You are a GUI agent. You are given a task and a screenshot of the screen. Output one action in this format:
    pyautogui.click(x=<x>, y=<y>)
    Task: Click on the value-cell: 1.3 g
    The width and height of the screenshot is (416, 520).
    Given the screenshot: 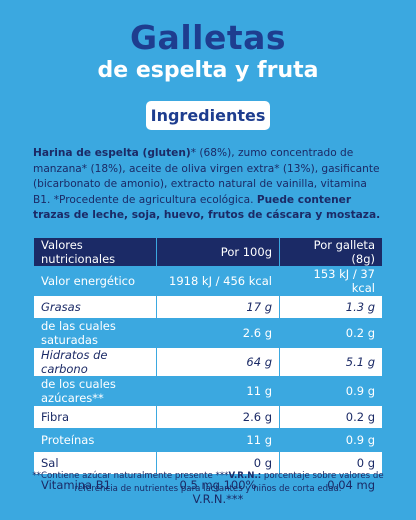 What is the action you would take?
    pyautogui.click(x=331, y=307)
    